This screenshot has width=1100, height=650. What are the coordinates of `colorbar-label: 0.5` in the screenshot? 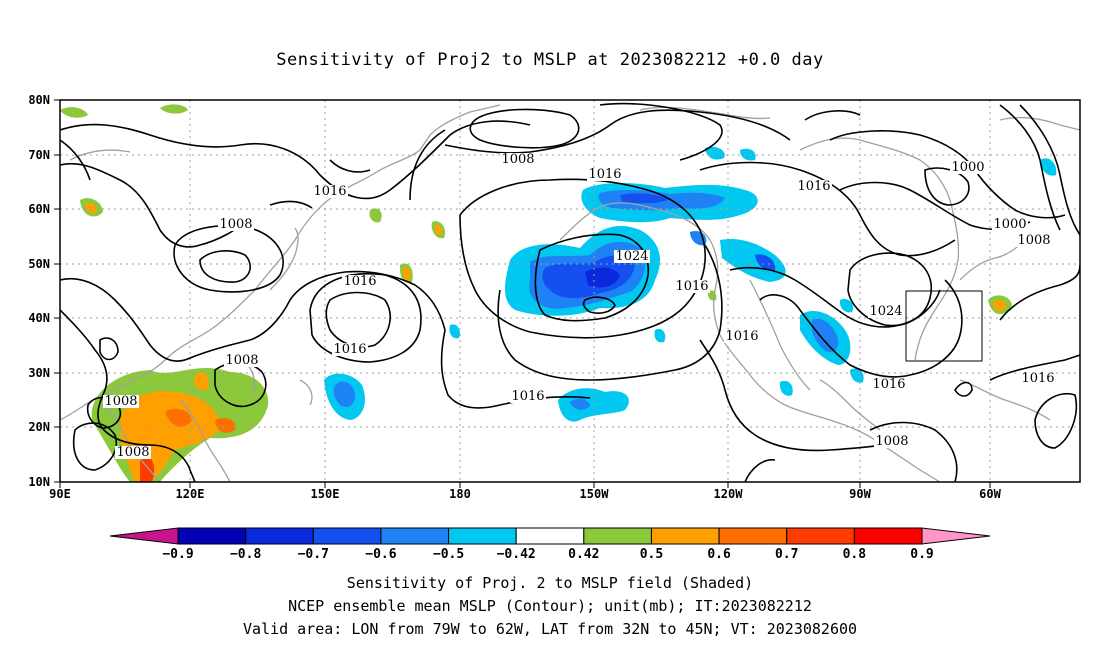 It's located at (651, 554).